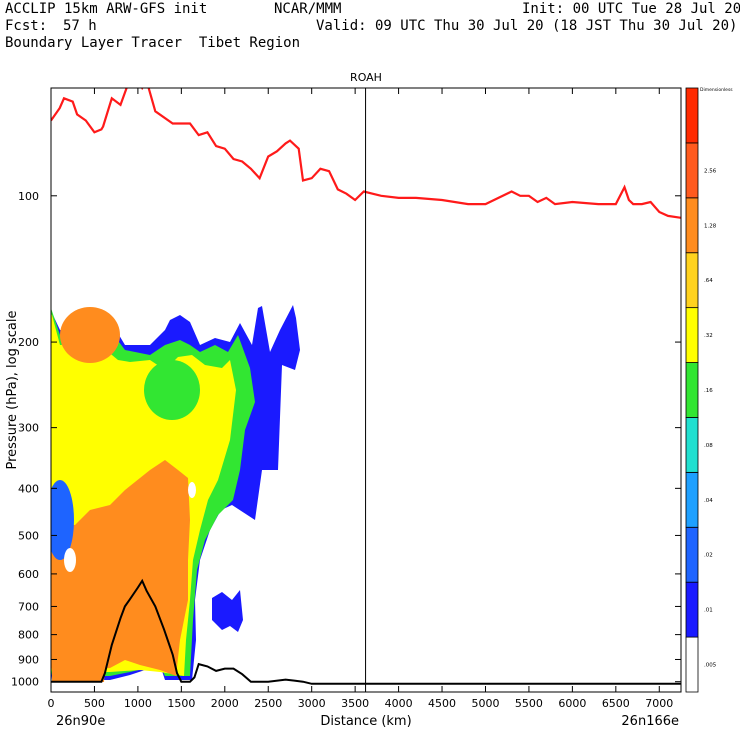 The width and height of the screenshot is (740, 740). What do you see at coordinates (616, 703) in the screenshot?
I see `x-tick-label: 6500` at bounding box center [616, 703].